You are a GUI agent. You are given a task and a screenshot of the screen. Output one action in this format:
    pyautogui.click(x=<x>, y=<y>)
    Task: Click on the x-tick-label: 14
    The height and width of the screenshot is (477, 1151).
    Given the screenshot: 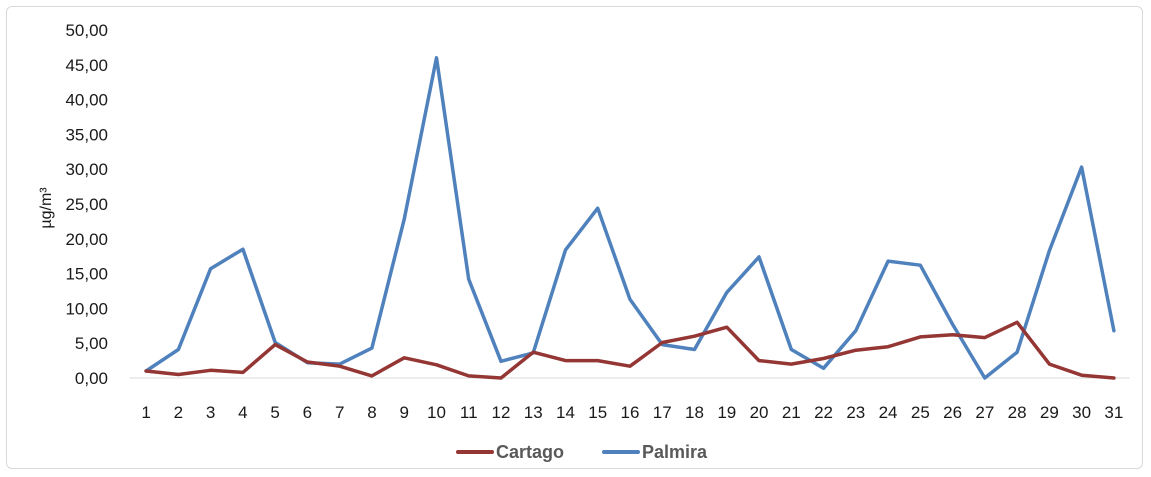 What is the action you would take?
    pyautogui.click(x=565, y=412)
    